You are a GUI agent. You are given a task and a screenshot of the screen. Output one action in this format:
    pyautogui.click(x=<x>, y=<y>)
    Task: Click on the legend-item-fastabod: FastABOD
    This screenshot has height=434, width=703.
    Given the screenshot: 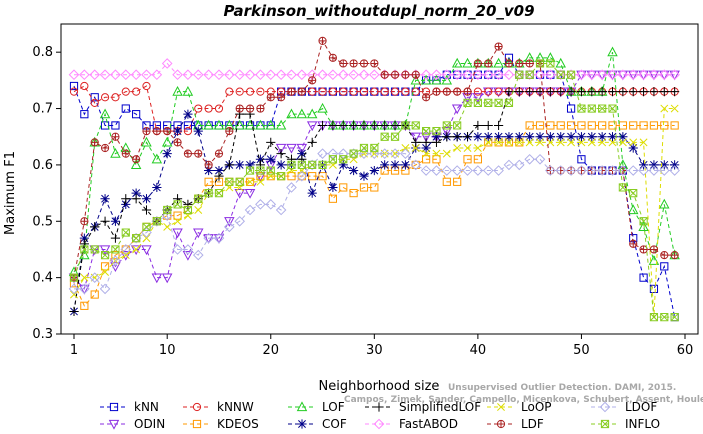 What is the action you would take?
    pyautogui.click(x=411, y=424)
    